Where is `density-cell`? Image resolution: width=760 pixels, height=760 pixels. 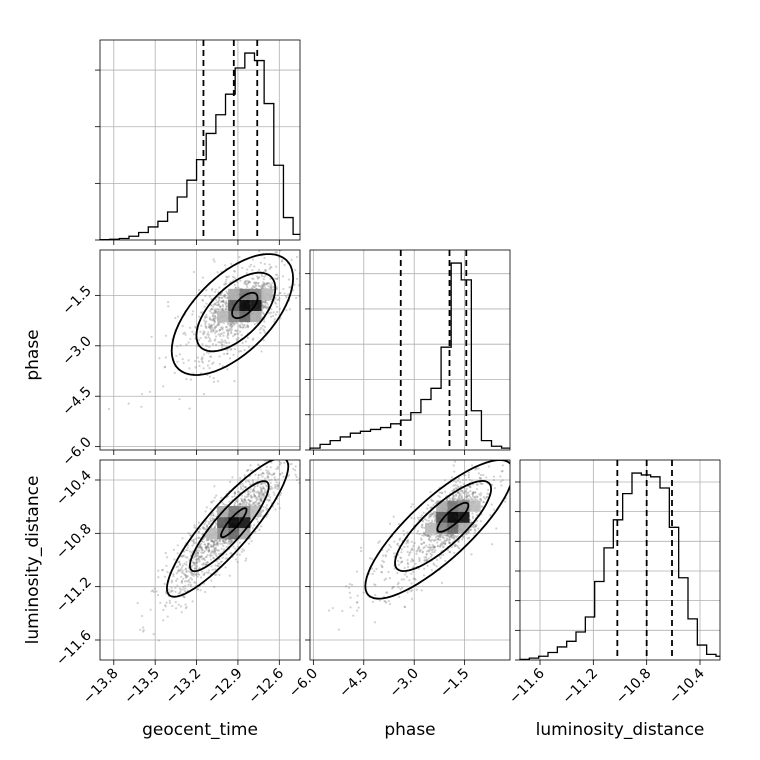 density-cell is located at coordinates (245, 512).